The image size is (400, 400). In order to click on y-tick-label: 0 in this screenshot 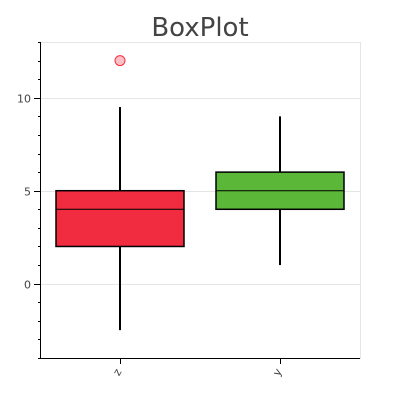, I will do `click(27, 285)`.